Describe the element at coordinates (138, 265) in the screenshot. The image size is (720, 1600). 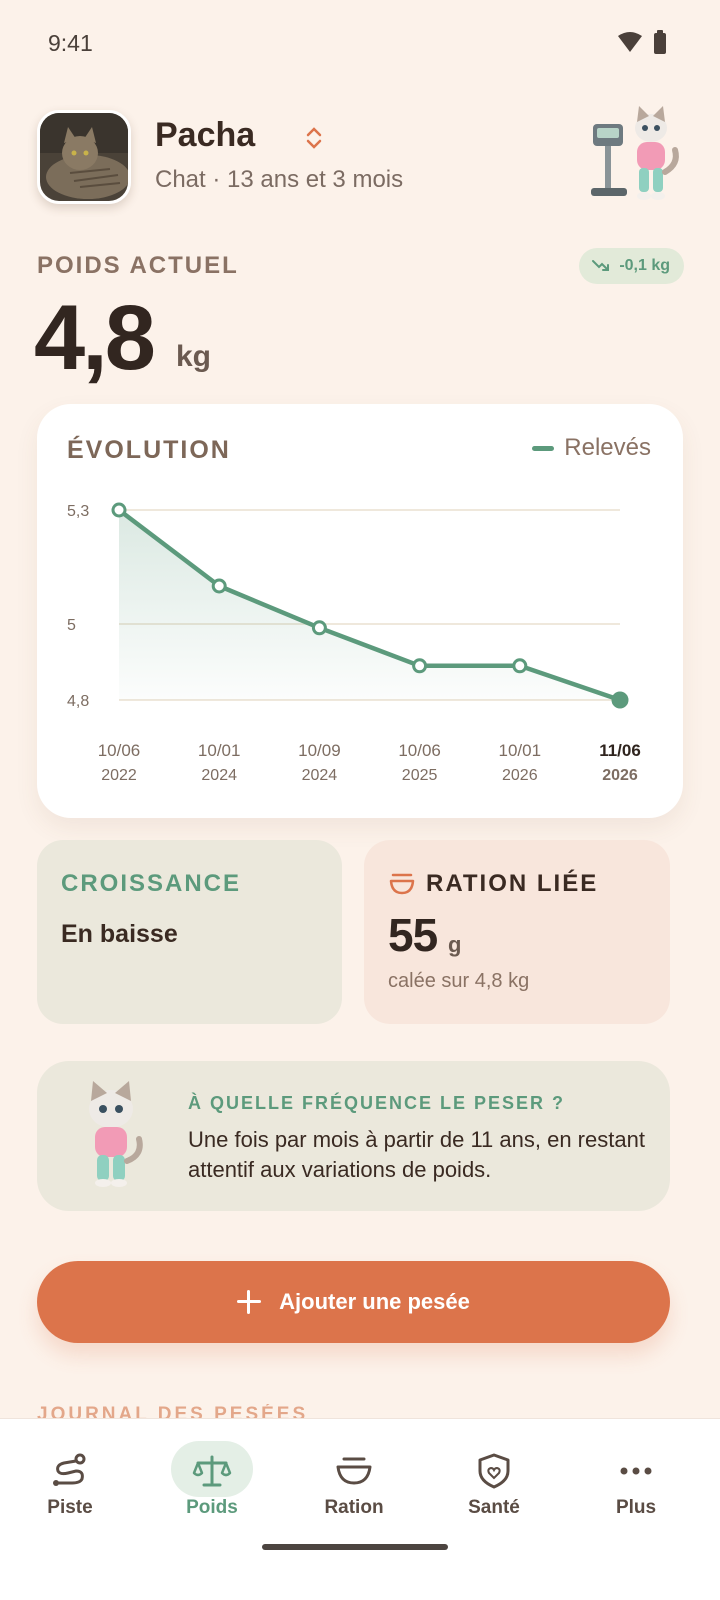
I see `weight-label: POIDS ACTUEL` at that location.